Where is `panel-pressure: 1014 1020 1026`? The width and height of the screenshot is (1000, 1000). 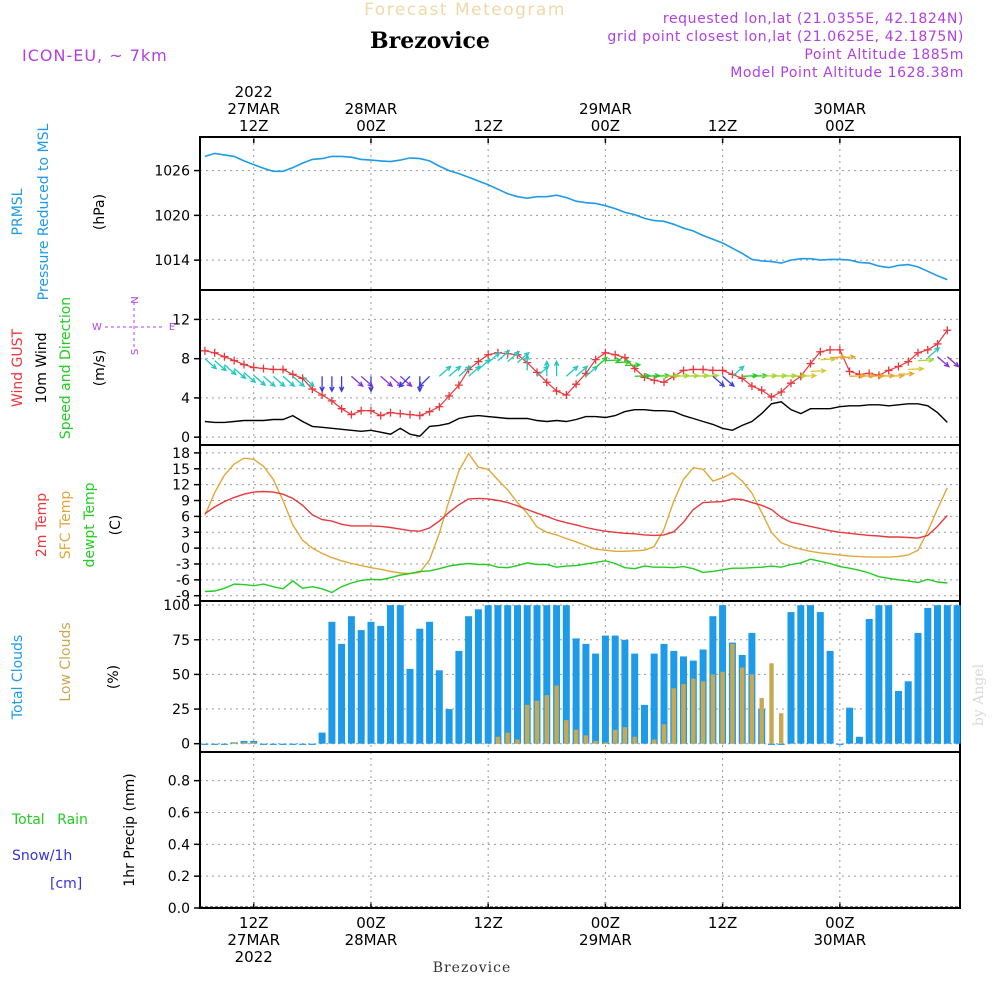 panel-pressure: 1014 1020 1026 is located at coordinates (557, 213).